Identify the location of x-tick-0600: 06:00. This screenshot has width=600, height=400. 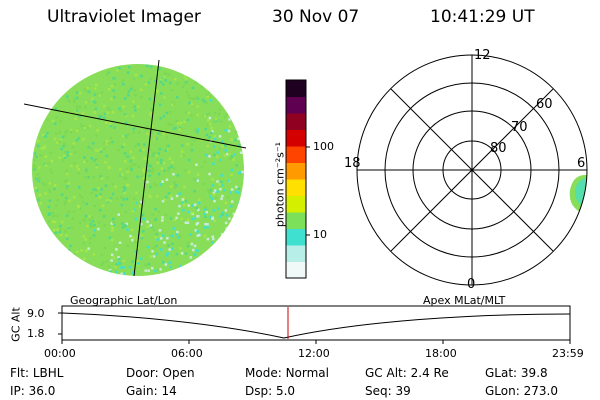
(187, 353).